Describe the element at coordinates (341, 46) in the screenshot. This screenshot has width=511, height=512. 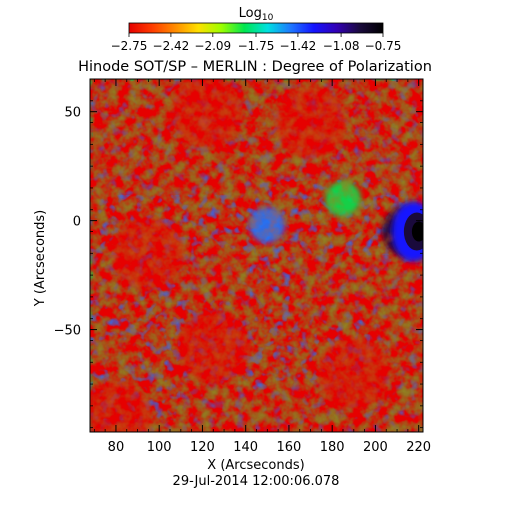
I see `colorbar-tick-label: −1.08` at that location.